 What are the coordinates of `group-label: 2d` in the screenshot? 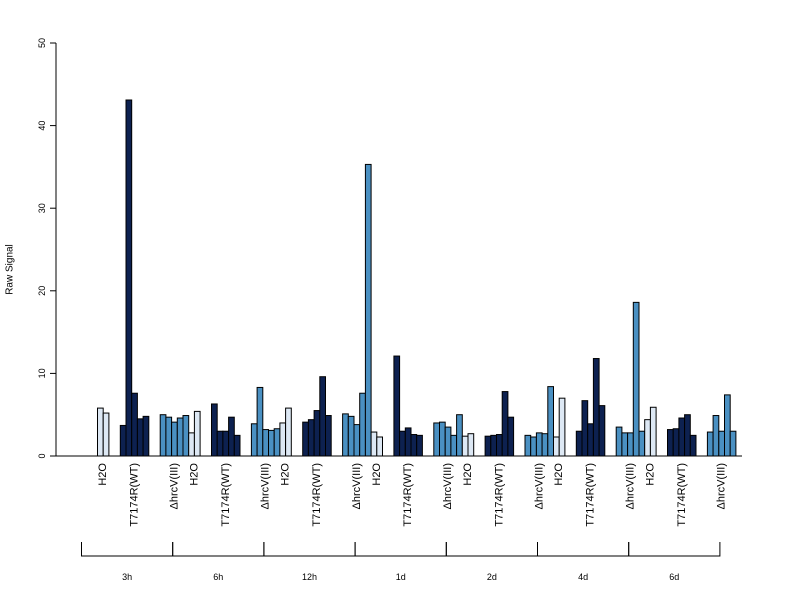 It's located at (492, 577).